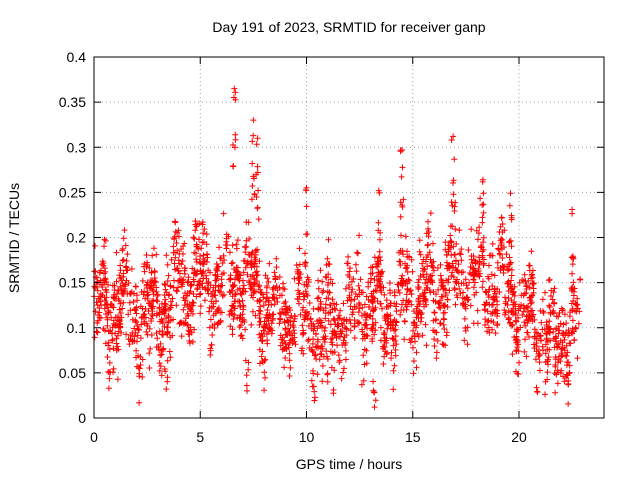 The image size is (640, 480). What do you see at coordinates (72, 192) in the screenshot?
I see `y-tick-label: 0.25` at bounding box center [72, 192].